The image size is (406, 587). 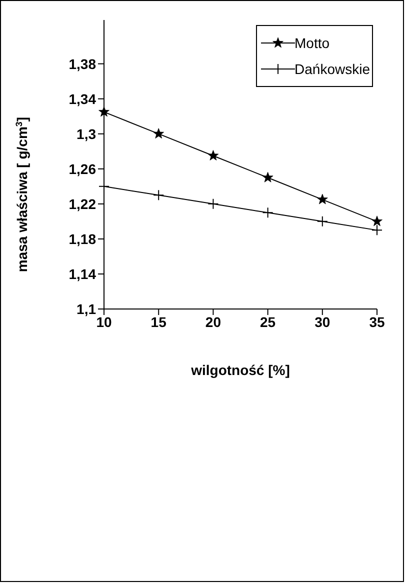 I want to click on x-tick-label: 20, so click(x=213, y=322).